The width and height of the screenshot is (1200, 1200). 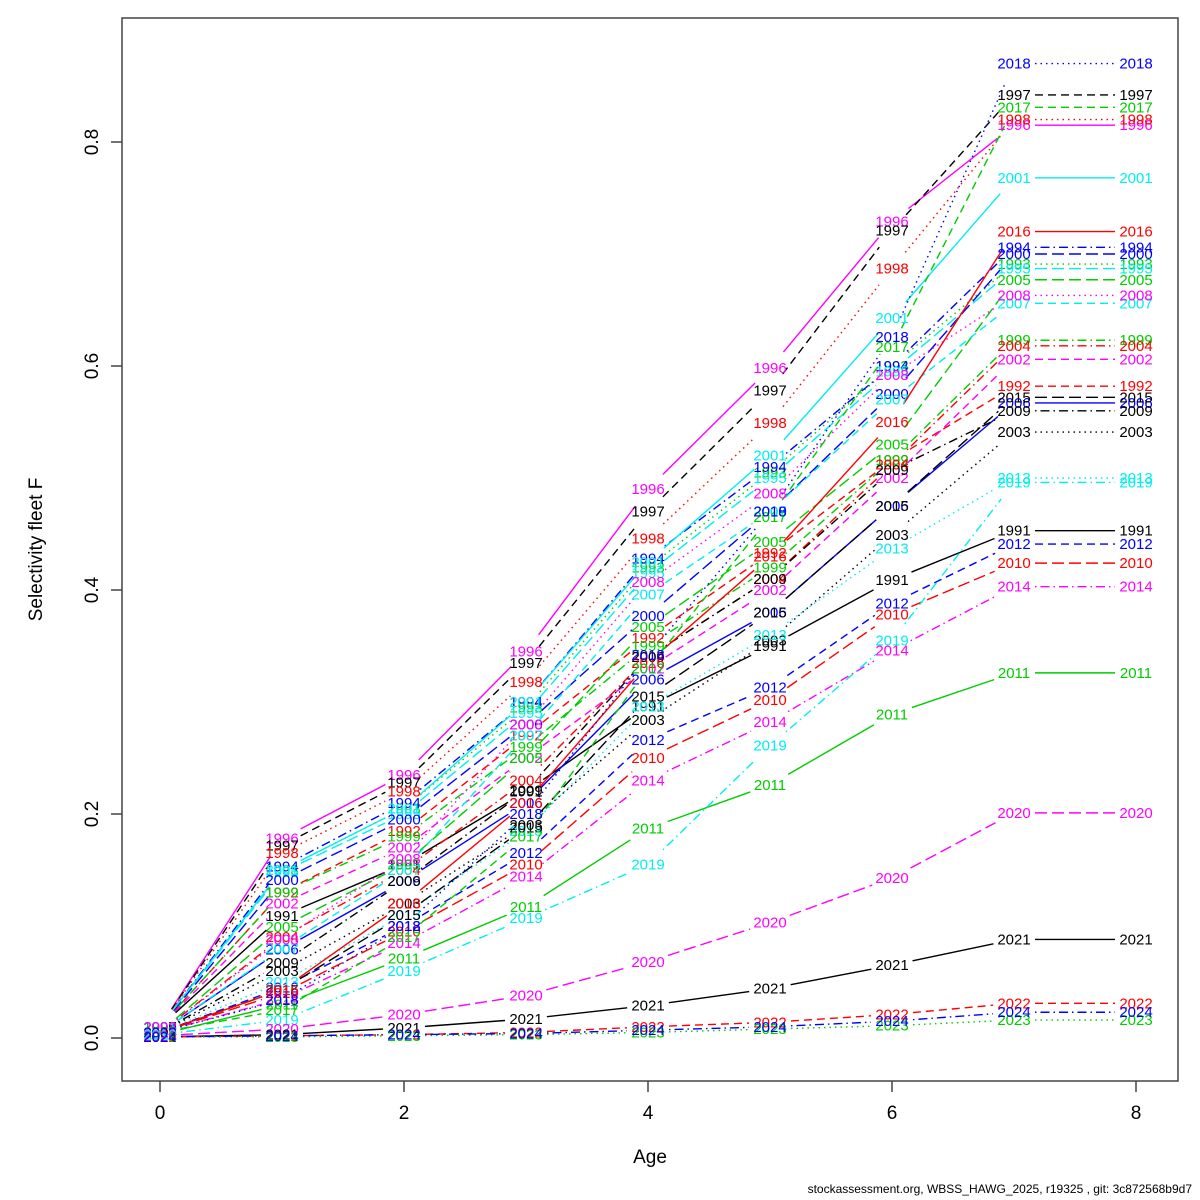 I want to click on point-label-2022-age2: 2022, so click(x=403, y=1035).